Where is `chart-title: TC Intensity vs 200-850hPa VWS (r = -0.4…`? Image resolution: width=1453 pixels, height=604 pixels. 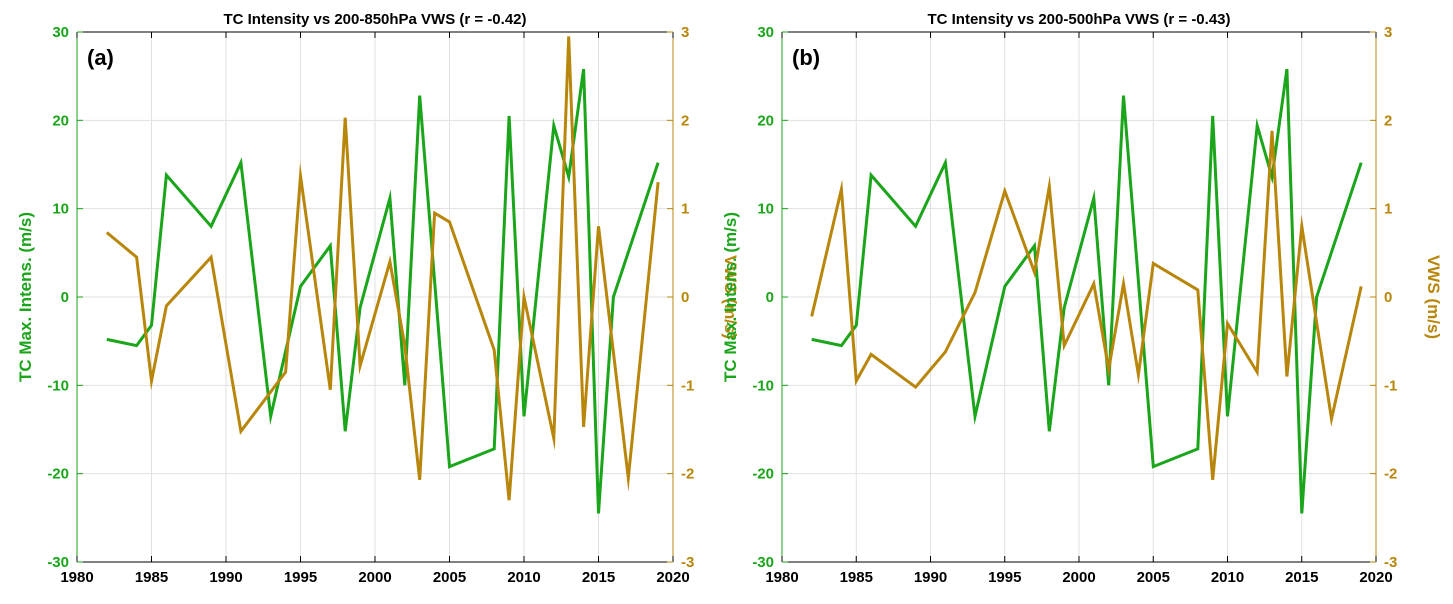
chart-title: TC Intensity vs 200-850hPa VWS (r = -0.4… is located at coordinates (374, 19).